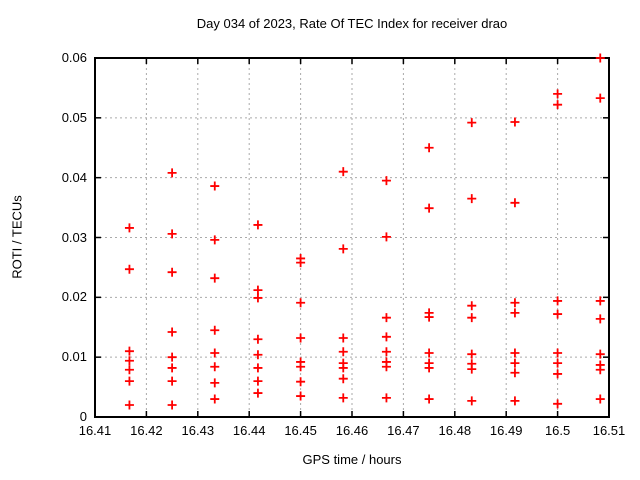 The height and width of the screenshot is (480, 640). I want to click on x-axis-label: GPS time / hours, so click(352, 459).